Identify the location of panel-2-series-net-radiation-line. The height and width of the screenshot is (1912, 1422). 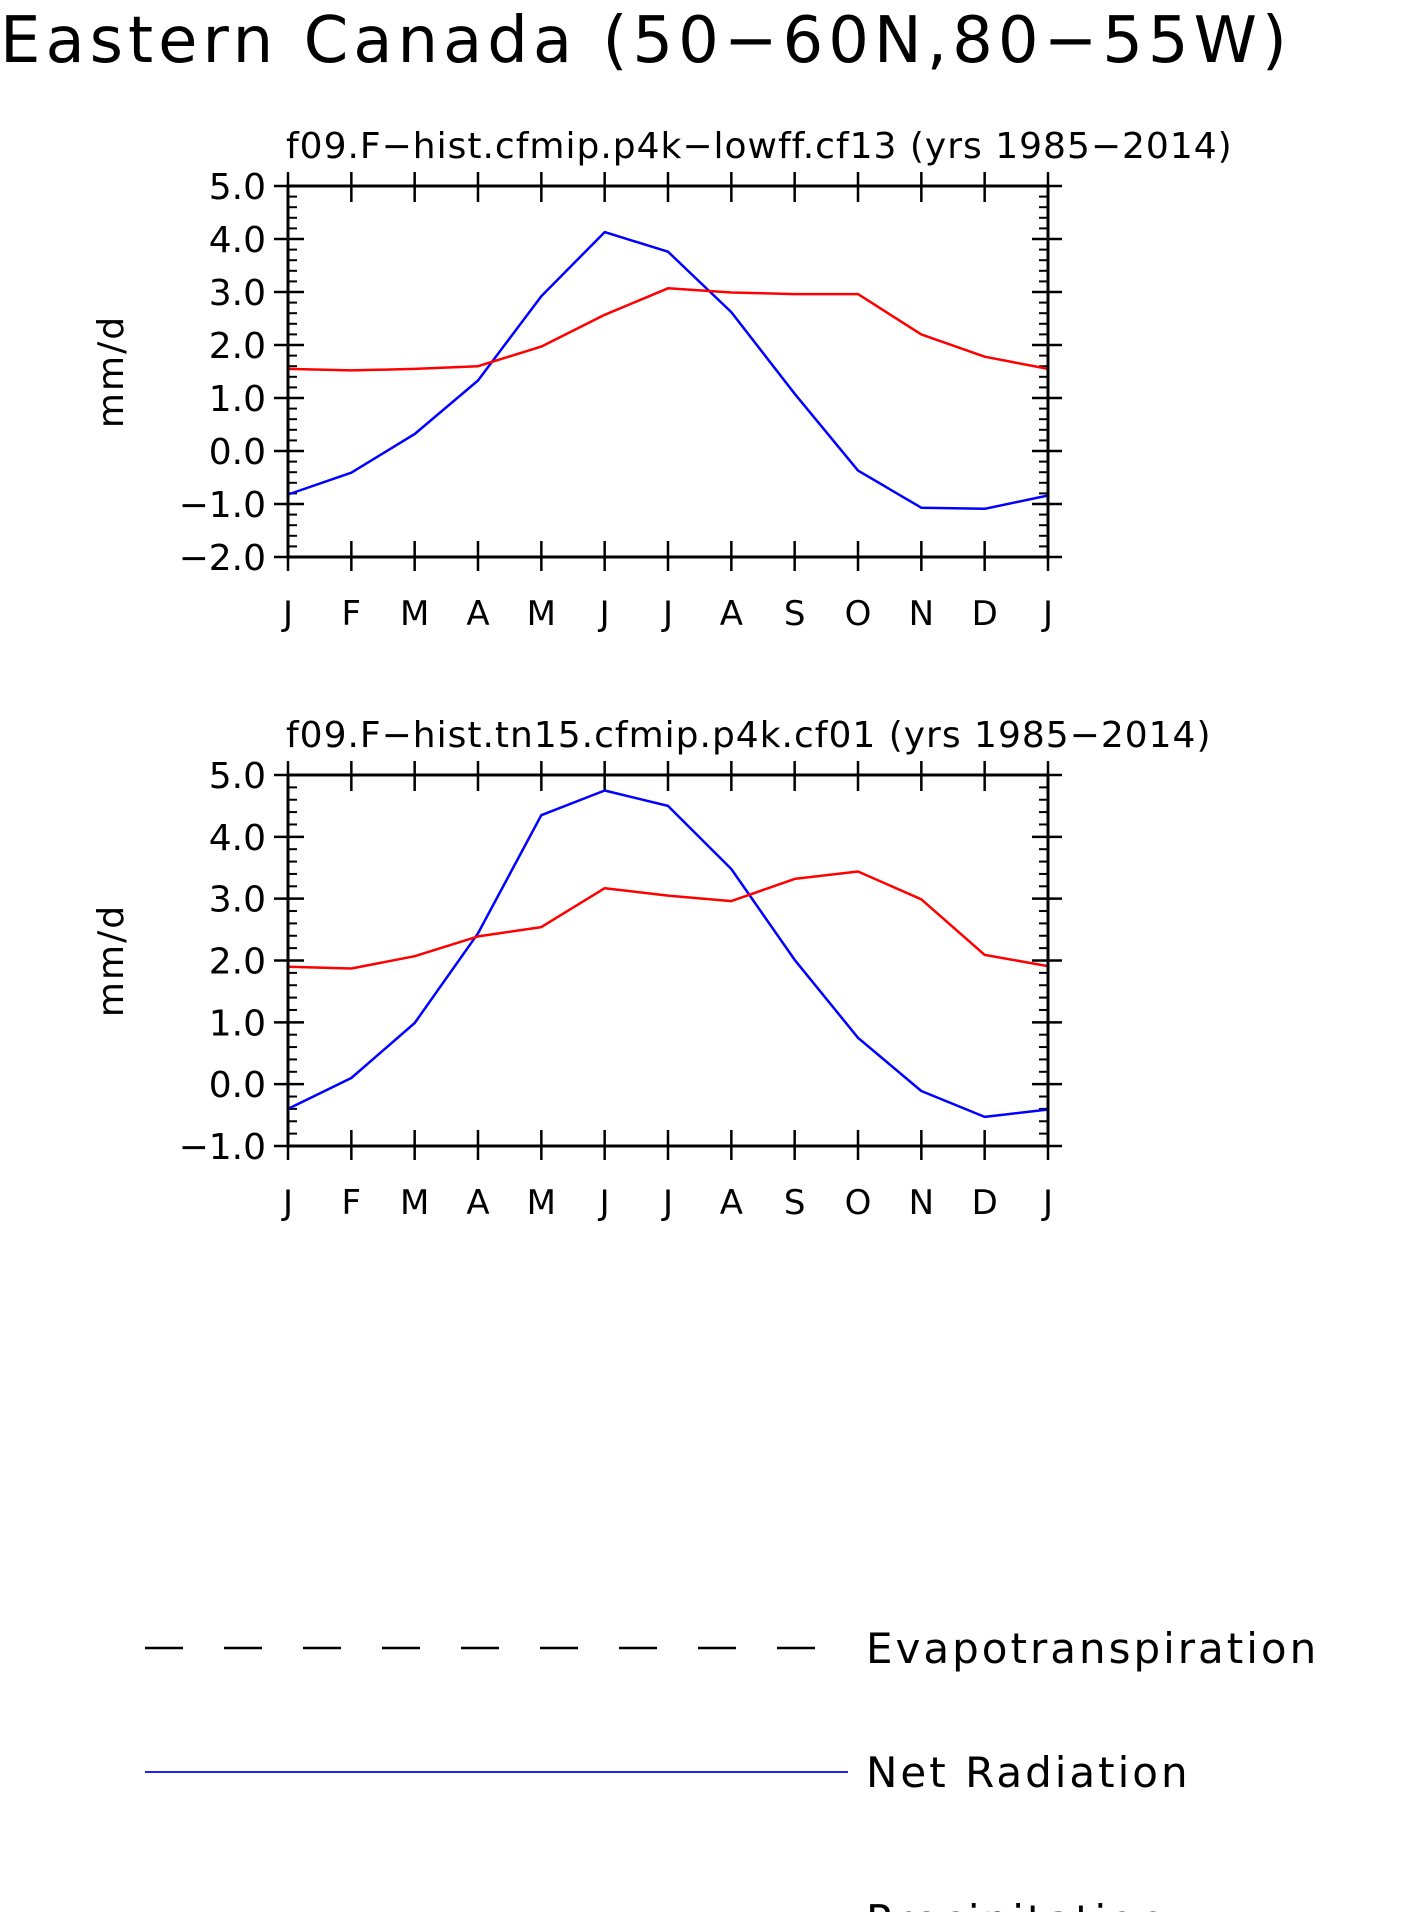
(668, 954).